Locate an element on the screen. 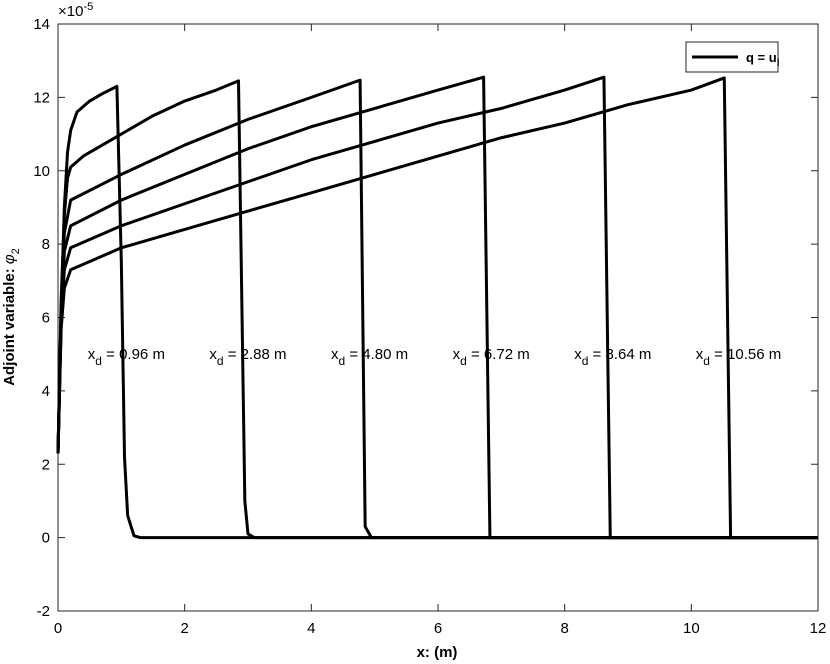 Image resolution: width=830 pixels, height=664 pixels. x-tick-label: 2 is located at coordinates (184, 628).